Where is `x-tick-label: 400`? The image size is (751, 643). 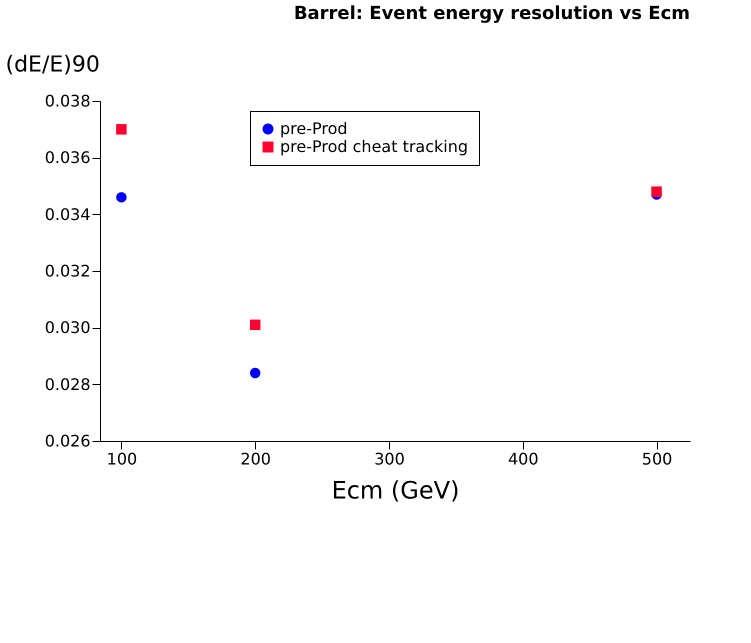 x-tick-label: 400 is located at coordinates (523, 459).